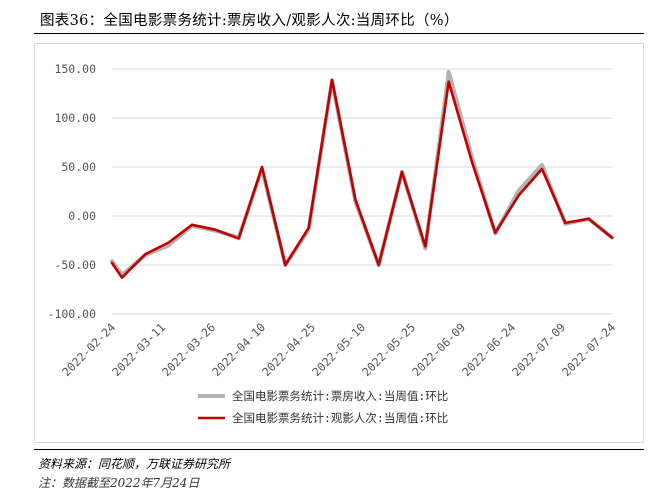 The width and height of the screenshot is (661, 491). What do you see at coordinates (588, 349) in the screenshot?
I see `x-tick-label: 2022-07-24` at bounding box center [588, 349].